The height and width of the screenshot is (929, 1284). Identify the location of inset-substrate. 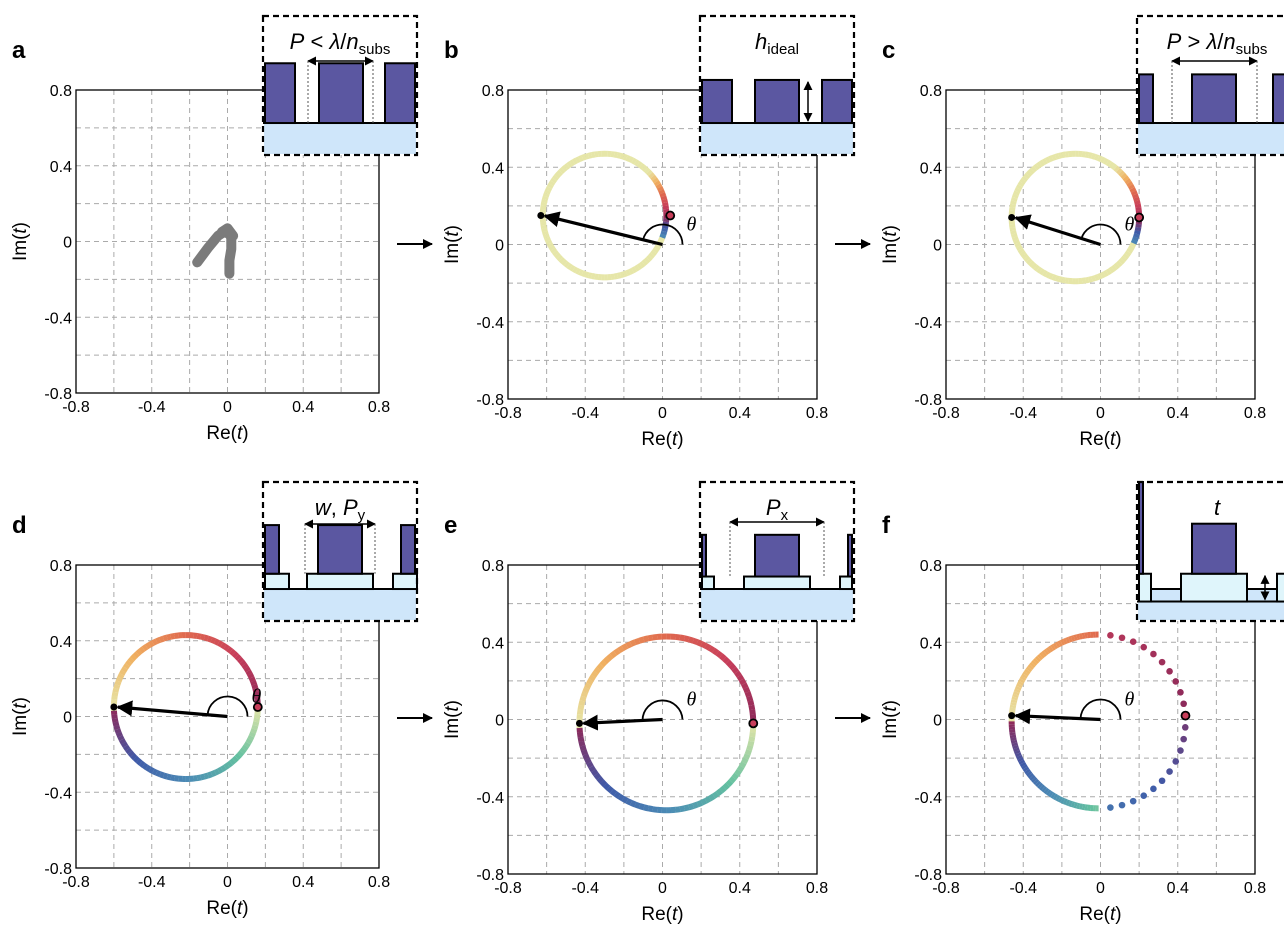
(340, 604).